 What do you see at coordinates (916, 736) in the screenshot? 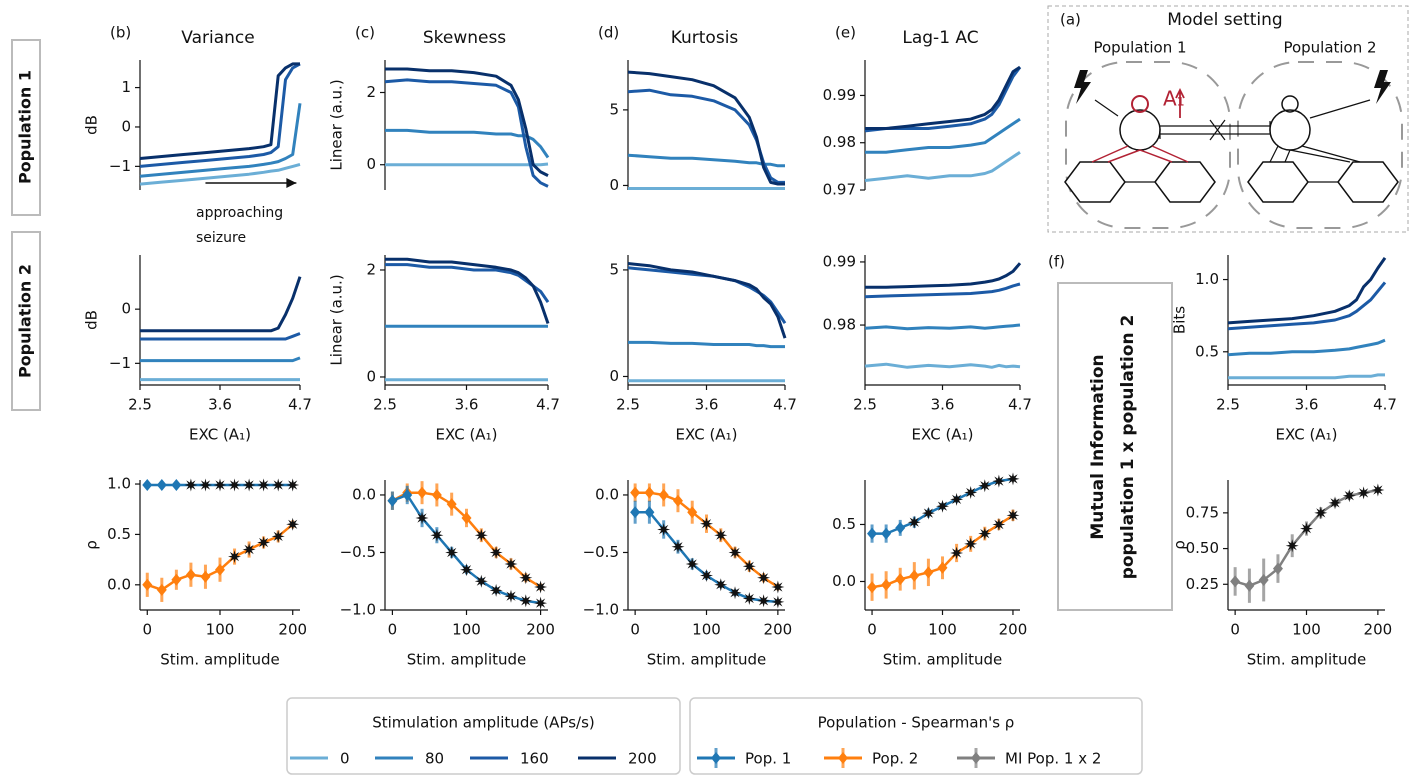
I see `legend-frame` at bounding box center [916, 736].